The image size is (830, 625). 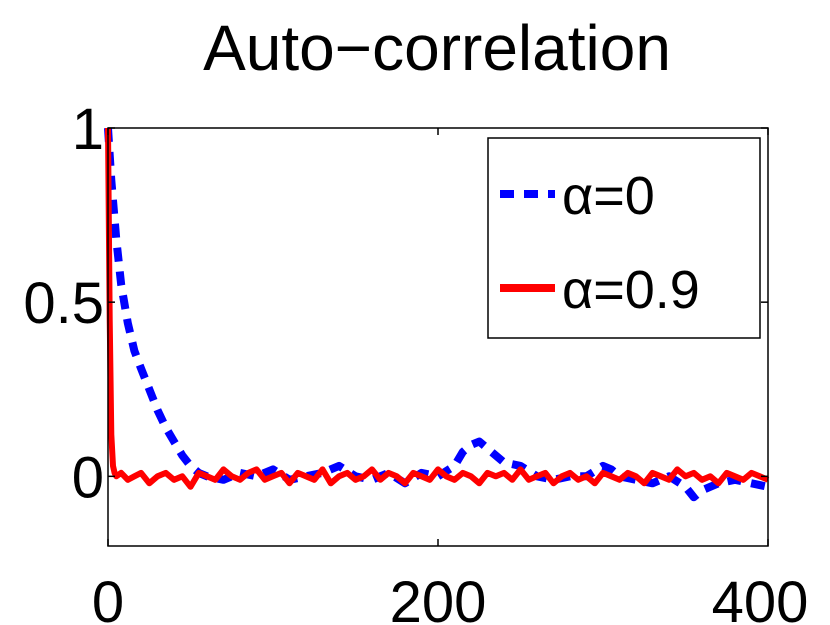 I want to click on chart-title: Auto−correlation, so click(x=437, y=48).